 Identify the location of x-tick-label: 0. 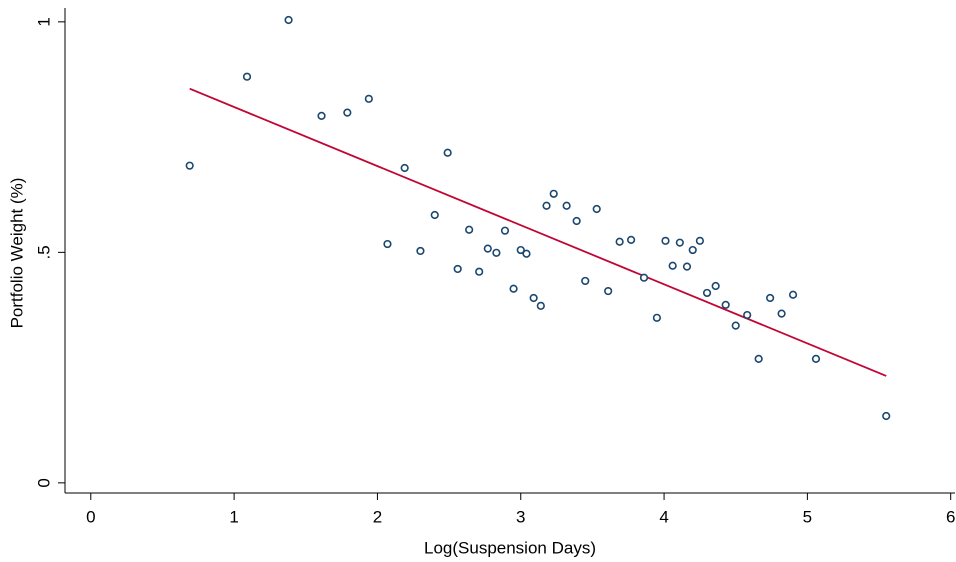
(90, 516).